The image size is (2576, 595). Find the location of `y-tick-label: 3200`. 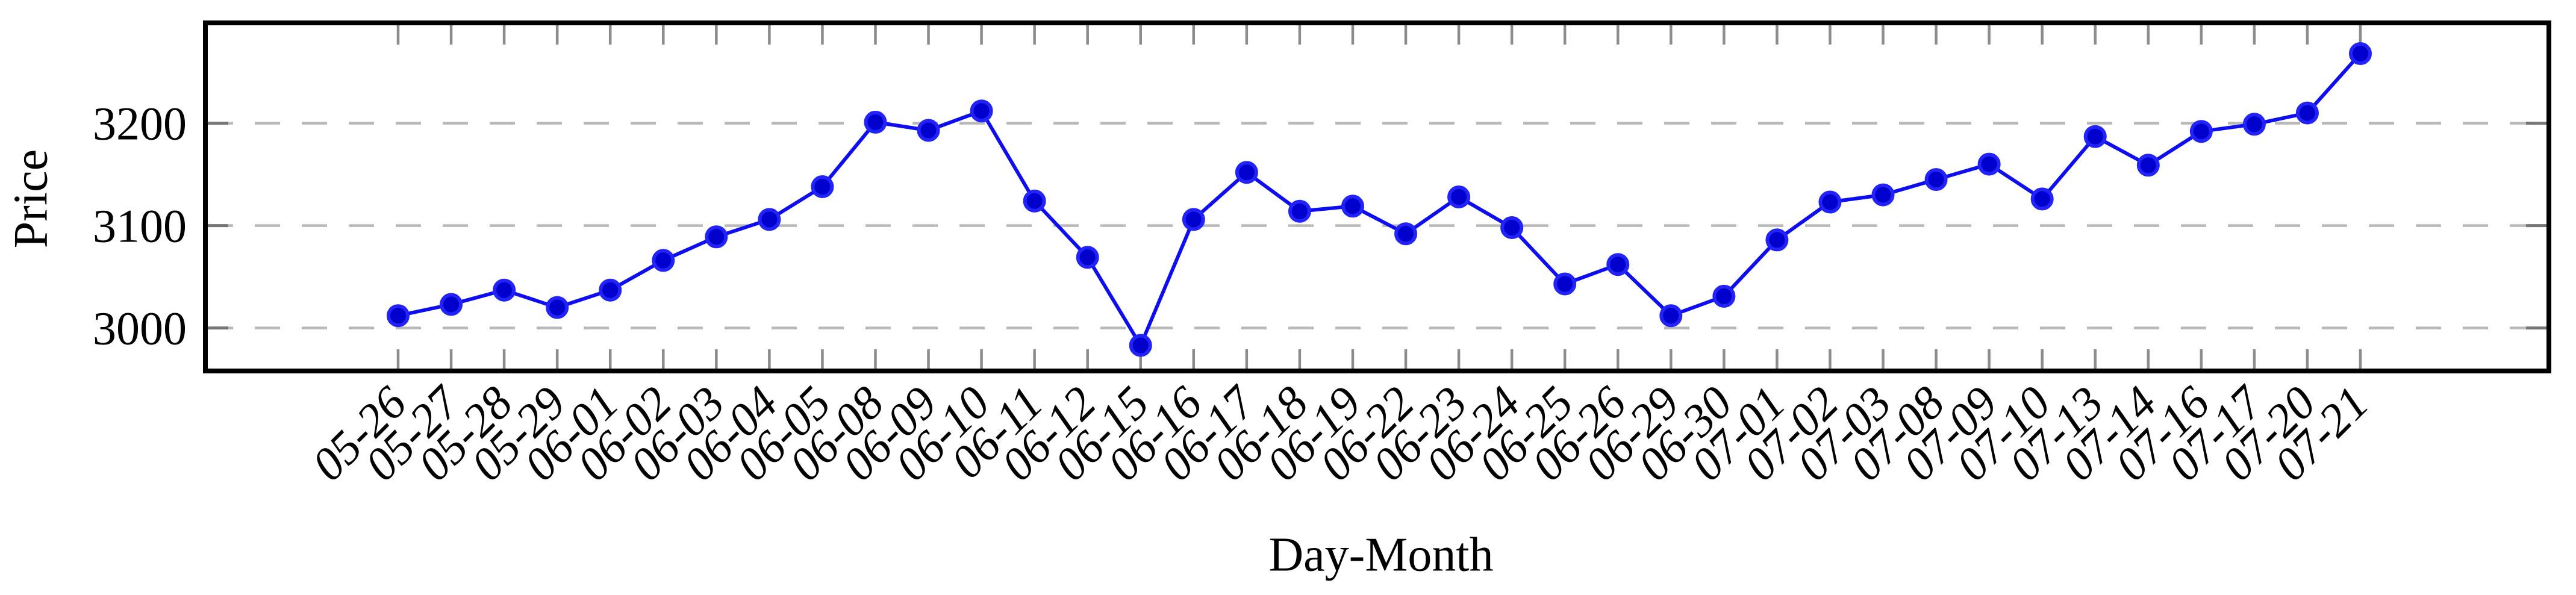

y-tick-label: 3200 is located at coordinates (140, 124).